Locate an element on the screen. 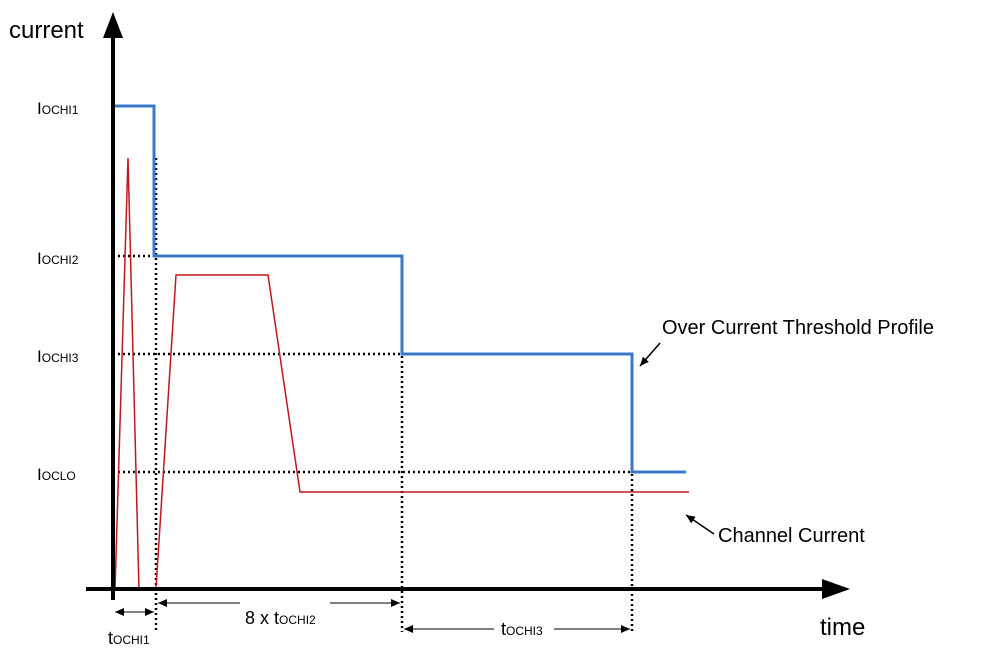  label-iochi2: IOCHI2 is located at coordinates (58, 258).